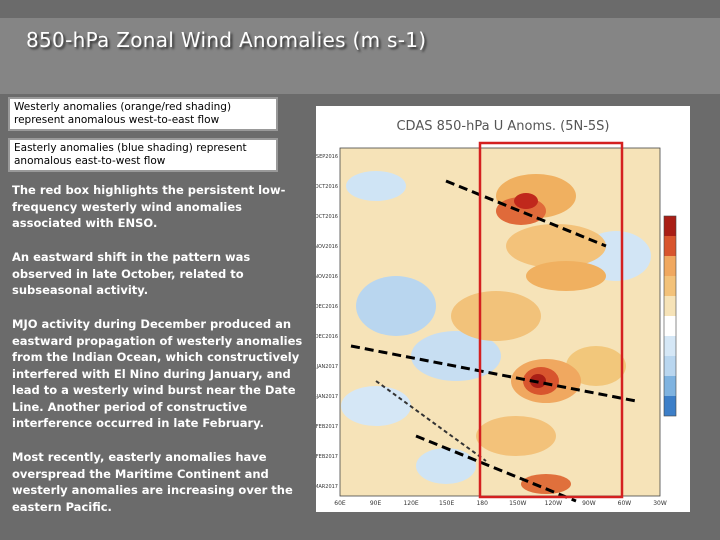 The height and width of the screenshot is (540, 720). What do you see at coordinates (553, 503) in the screenshot?
I see `longitude-label: 120W` at bounding box center [553, 503].